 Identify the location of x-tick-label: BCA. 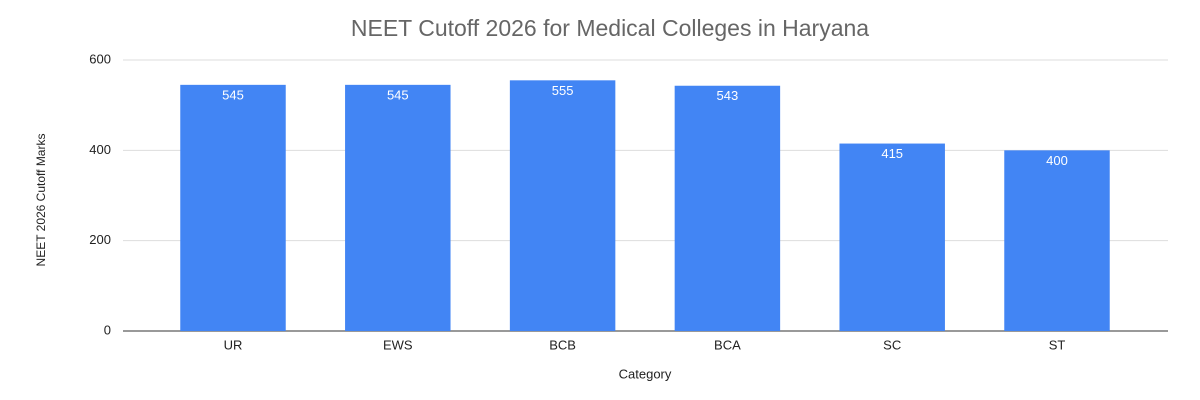
(727, 344).